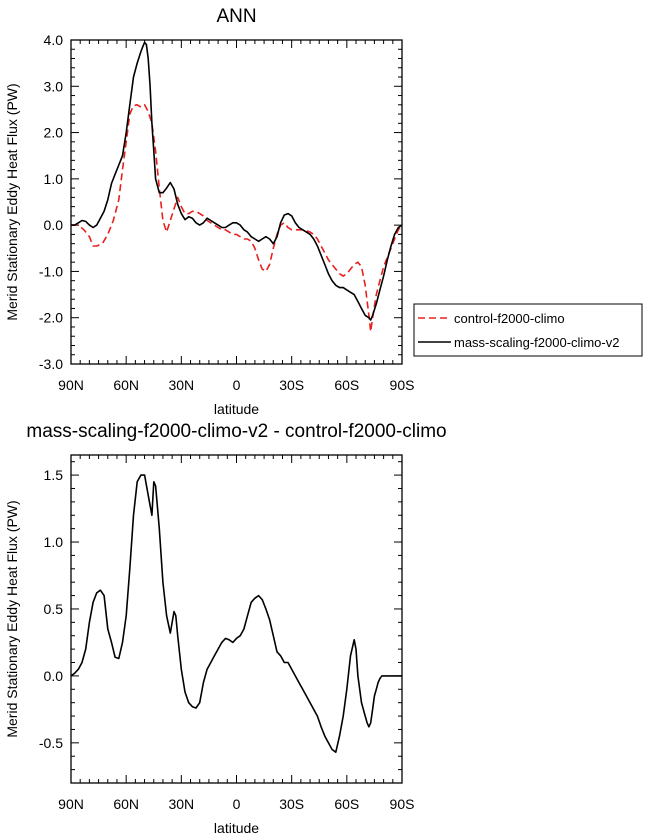 The width and height of the screenshot is (648, 839). What do you see at coordinates (54, 40) in the screenshot?
I see `y-tick-label: 4.0` at bounding box center [54, 40].